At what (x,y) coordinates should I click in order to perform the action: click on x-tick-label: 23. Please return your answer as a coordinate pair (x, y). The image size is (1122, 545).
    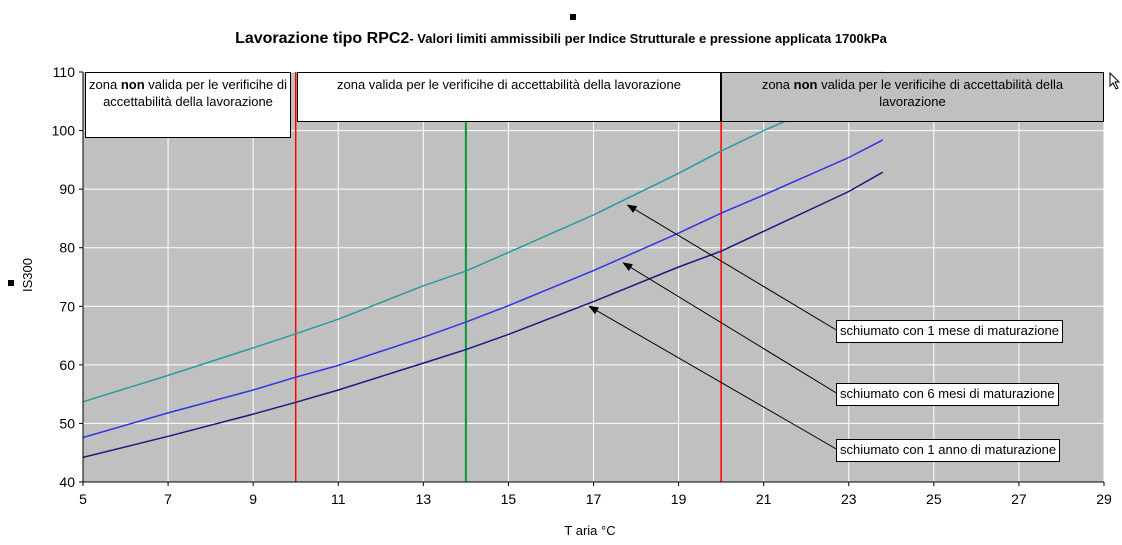
    Looking at the image, I should click on (849, 499).